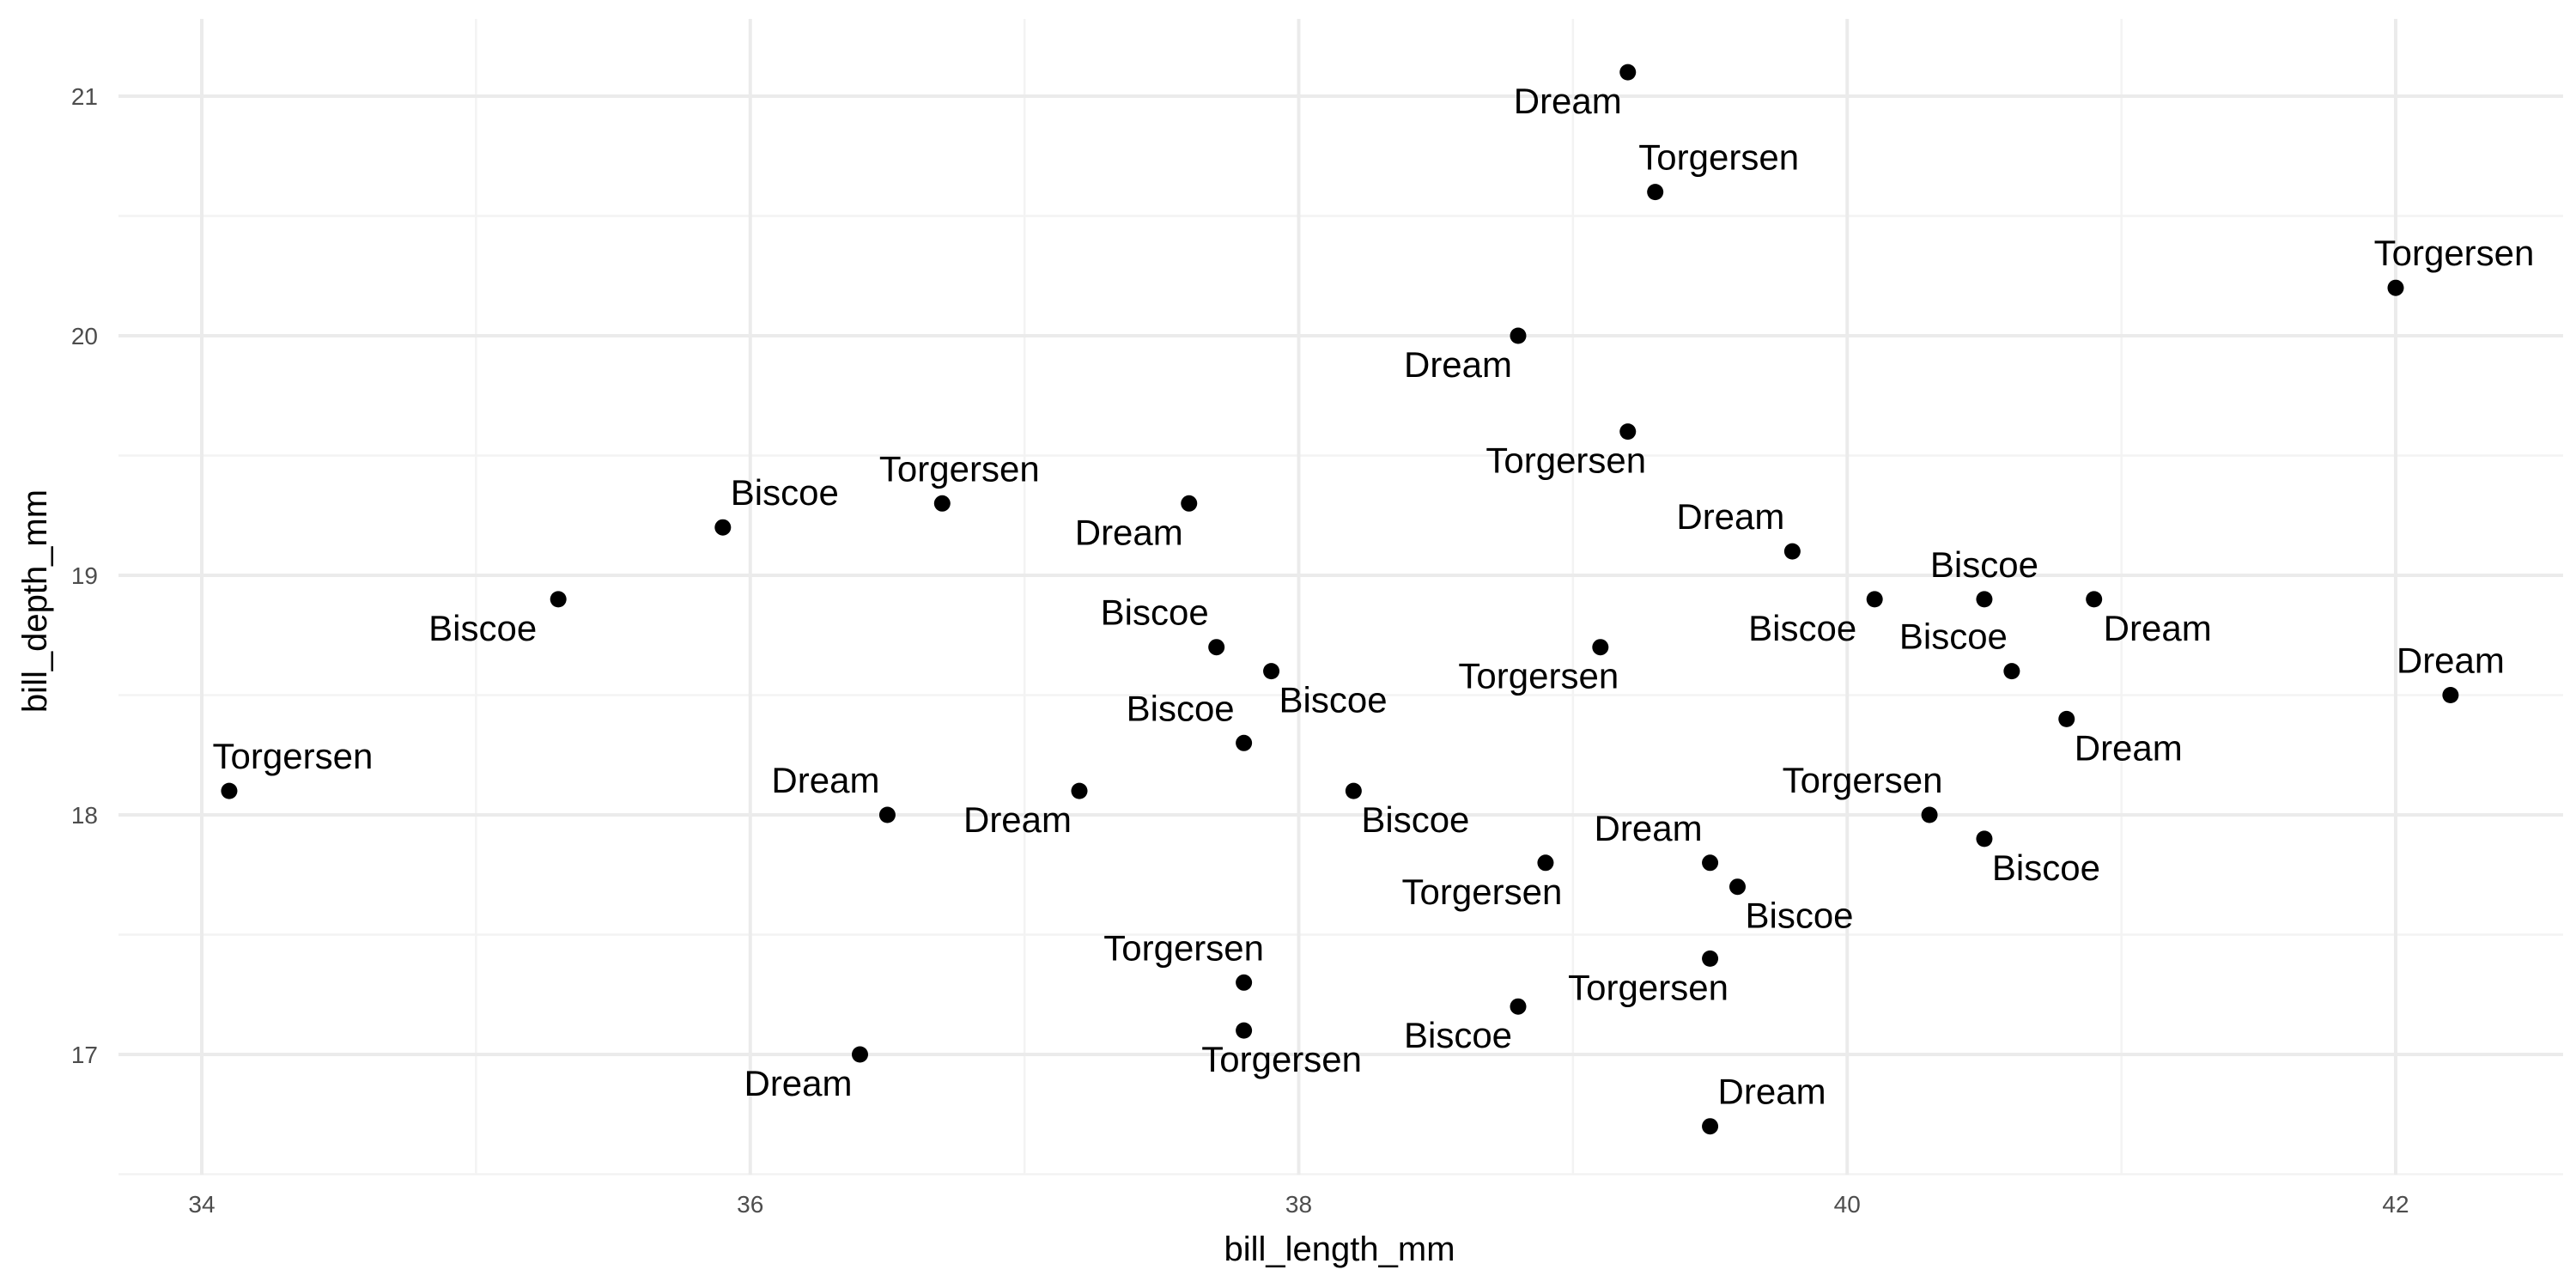 This screenshot has width=2576, height=1288. I want to click on y-tick-label: 19, so click(85, 576).